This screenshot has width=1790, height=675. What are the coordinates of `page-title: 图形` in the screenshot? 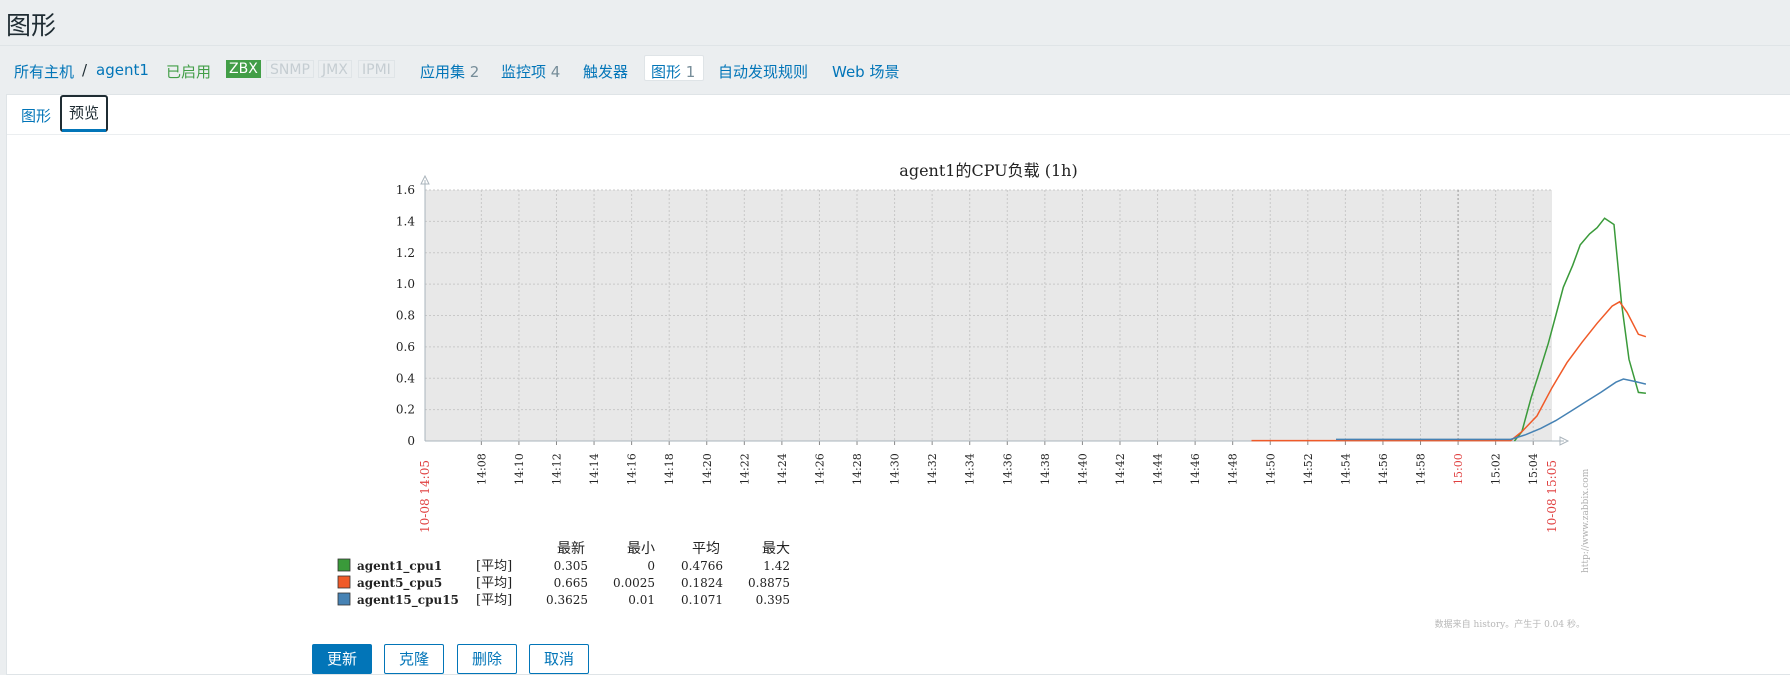 It's located at (31, 25).